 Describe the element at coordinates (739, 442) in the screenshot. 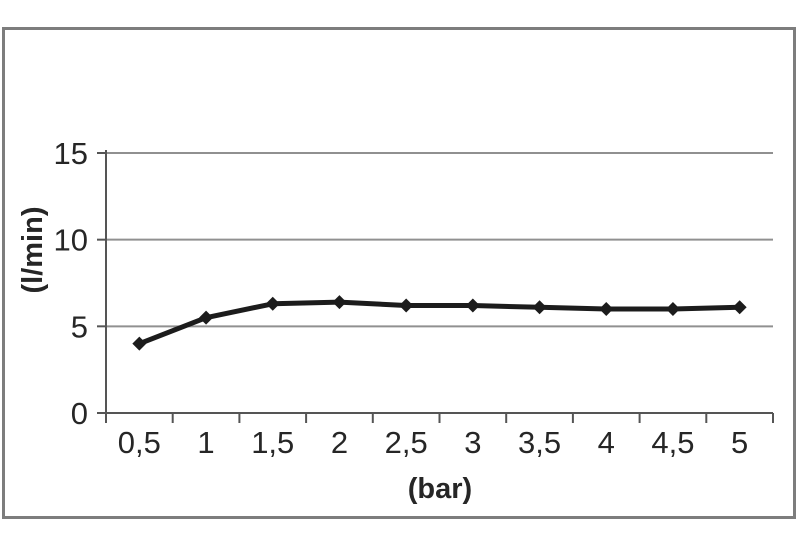

I see `x-tick-label: 5` at that location.